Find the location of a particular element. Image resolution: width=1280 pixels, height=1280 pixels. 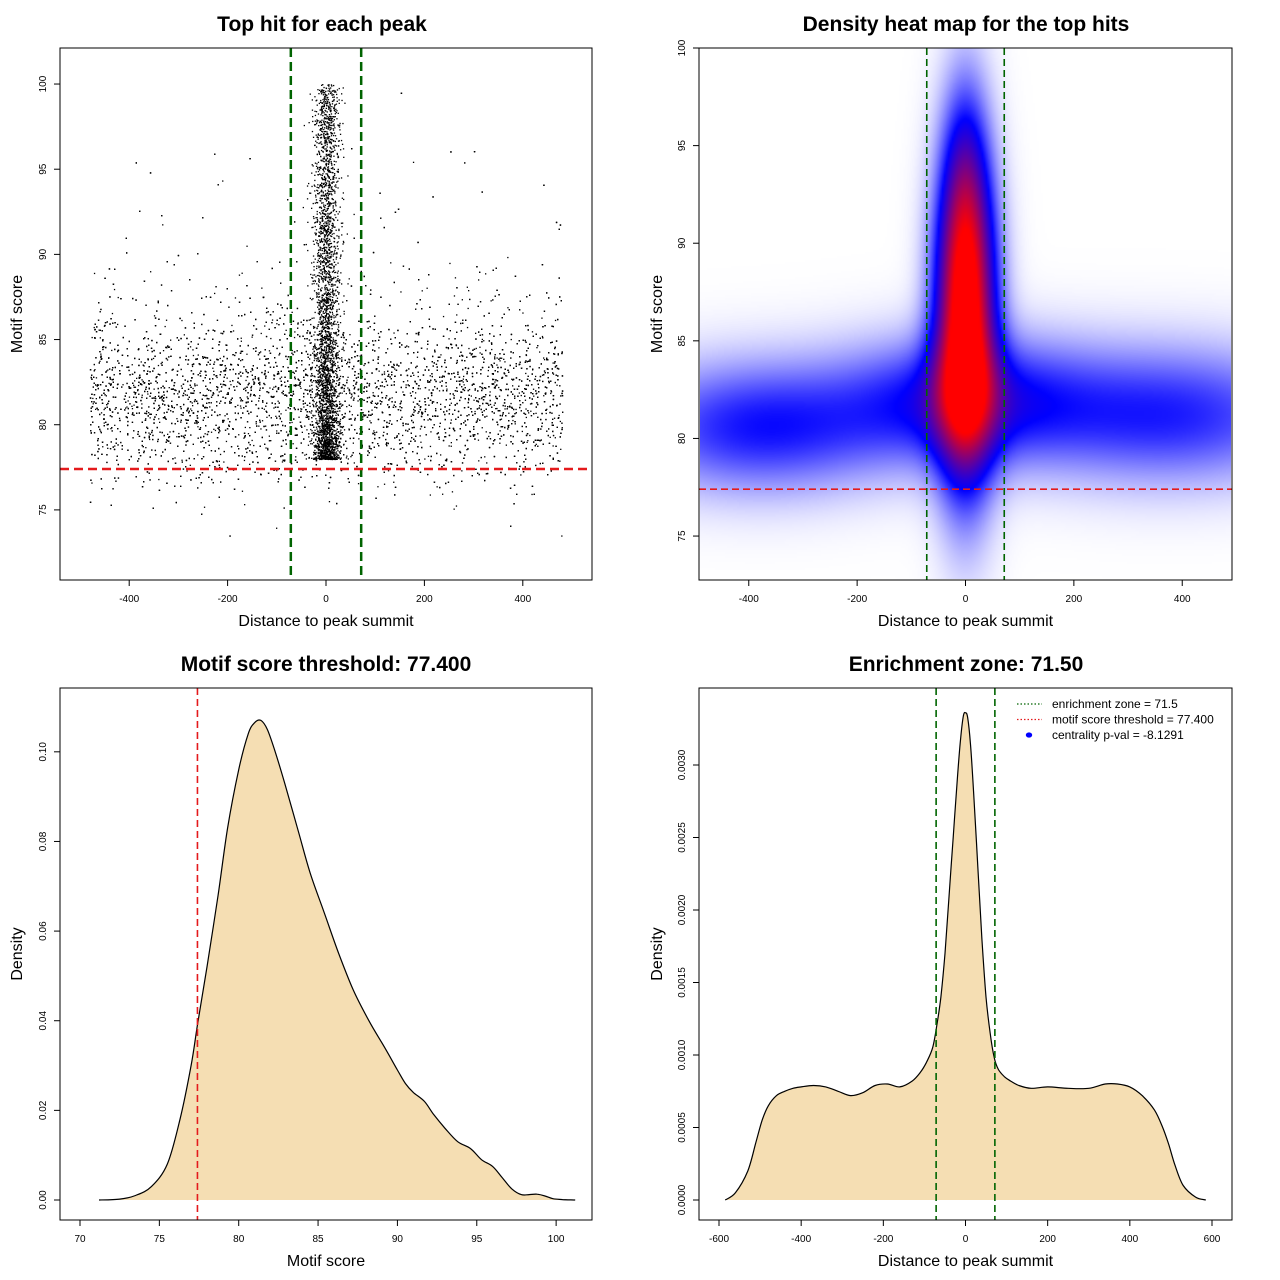

y-tick-label: 0.08 is located at coordinates (43, 841).